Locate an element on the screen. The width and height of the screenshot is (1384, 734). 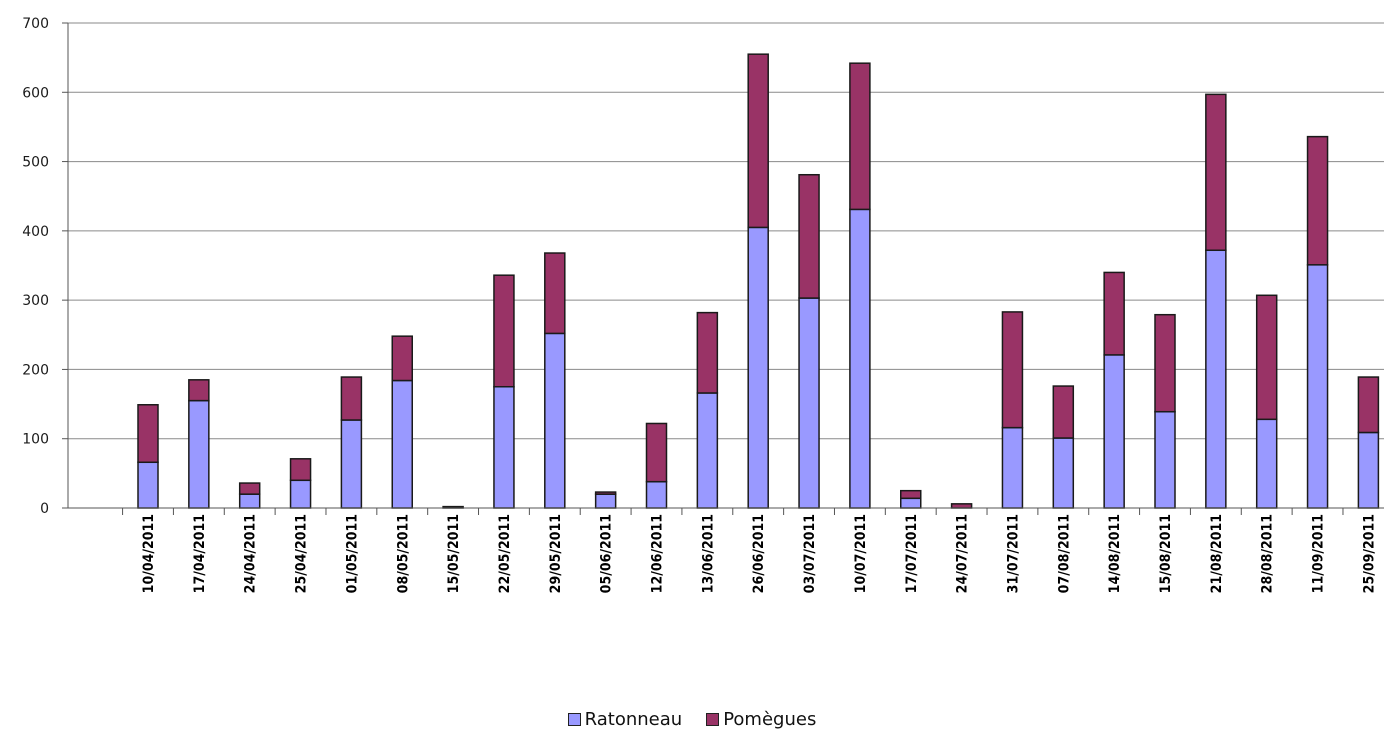
y-tick-label: 700 is located at coordinates (35, 24).